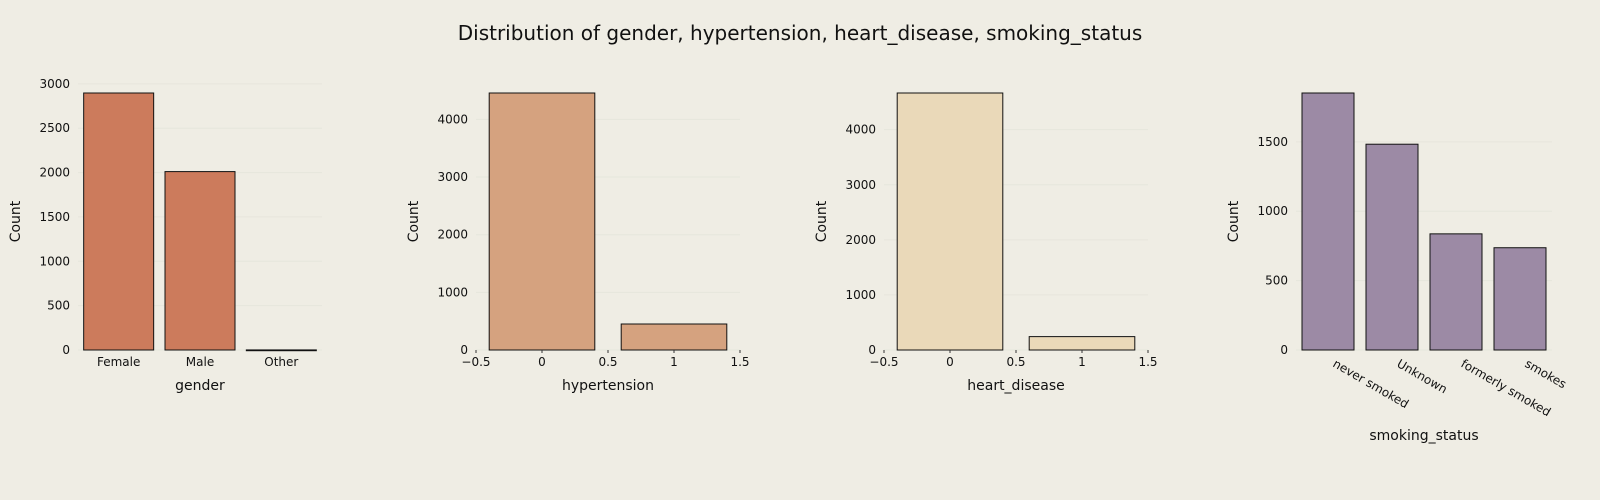 The height and width of the screenshot is (500, 1600). What do you see at coordinates (281, 362) in the screenshot?
I see `x-tick-label: Other` at bounding box center [281, 362].